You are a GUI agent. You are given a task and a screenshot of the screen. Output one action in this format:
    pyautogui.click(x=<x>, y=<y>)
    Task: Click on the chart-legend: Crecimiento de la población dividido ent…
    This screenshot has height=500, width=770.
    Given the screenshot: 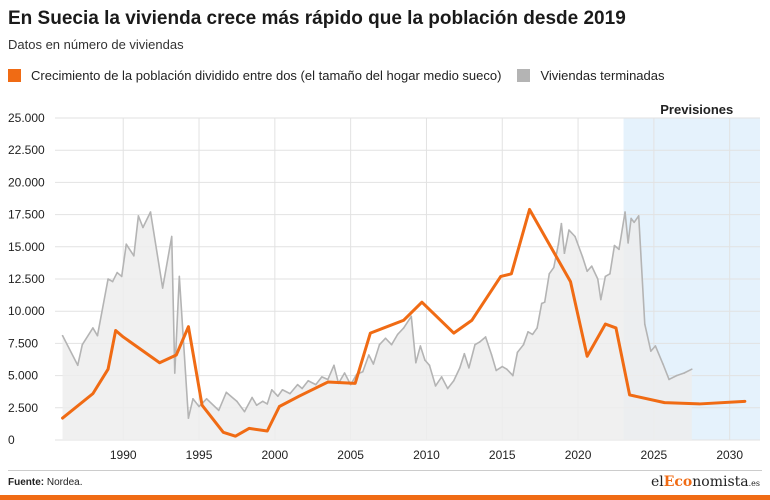 What is the action you would take?
    pyautogui.click(x=344, y=75)
    